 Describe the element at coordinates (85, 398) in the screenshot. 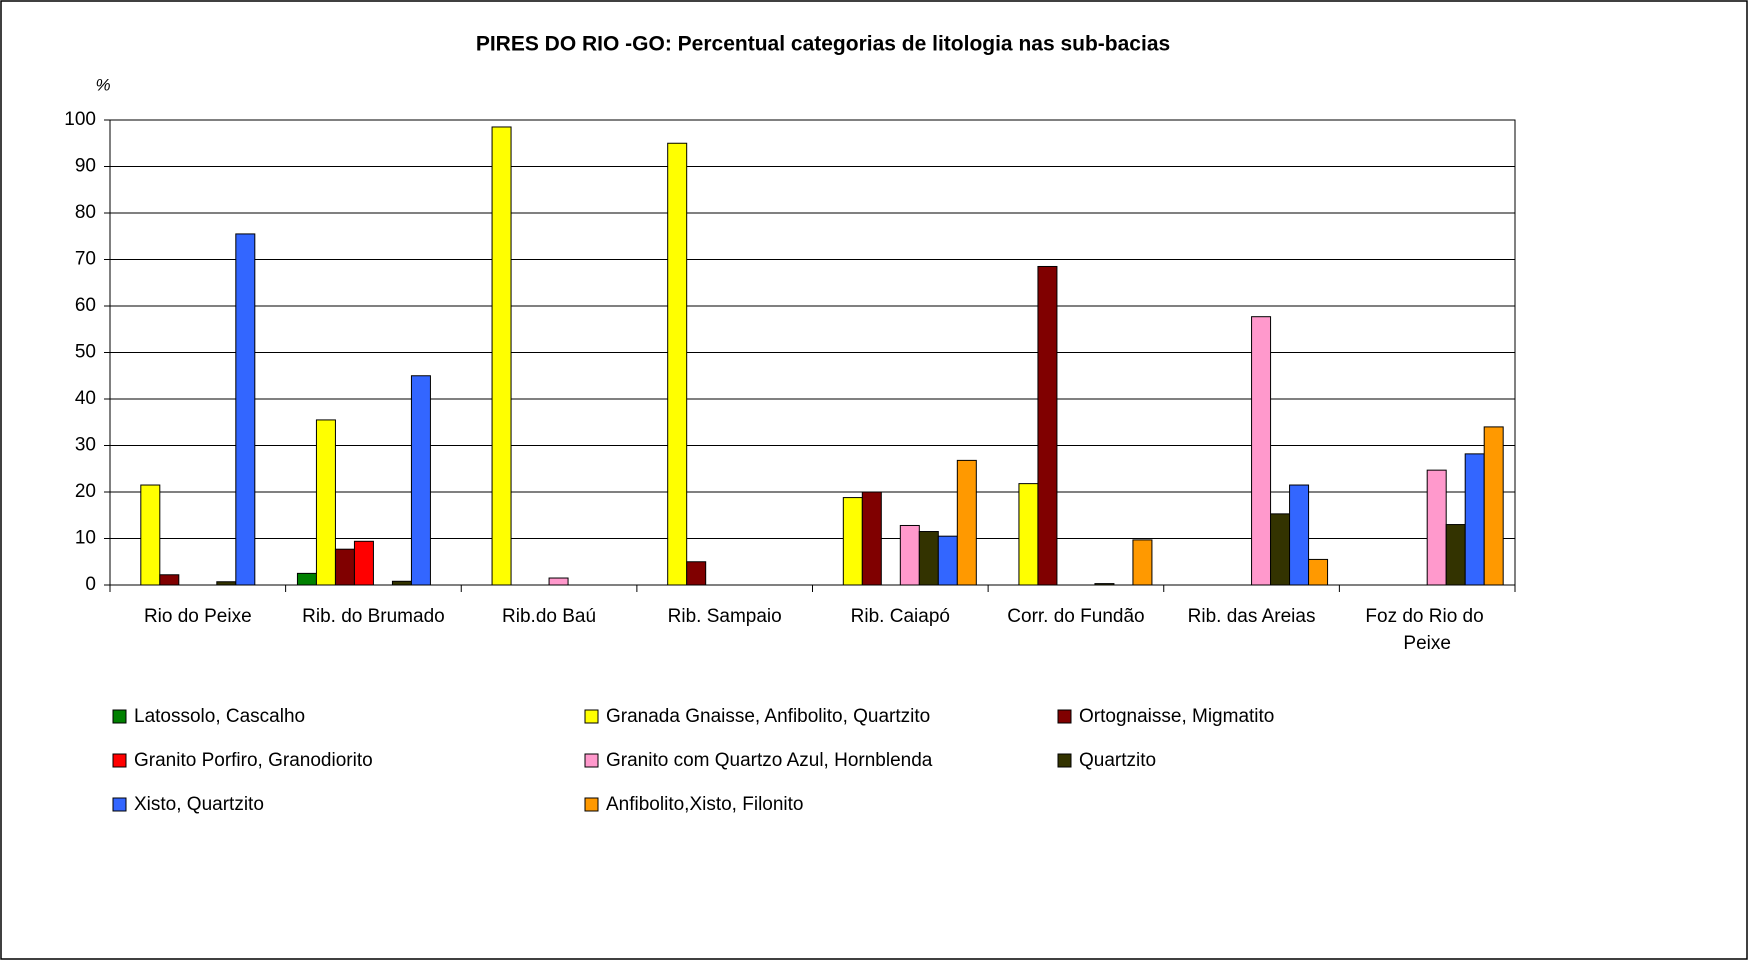

I see `y-tick-label: 40` at that location.